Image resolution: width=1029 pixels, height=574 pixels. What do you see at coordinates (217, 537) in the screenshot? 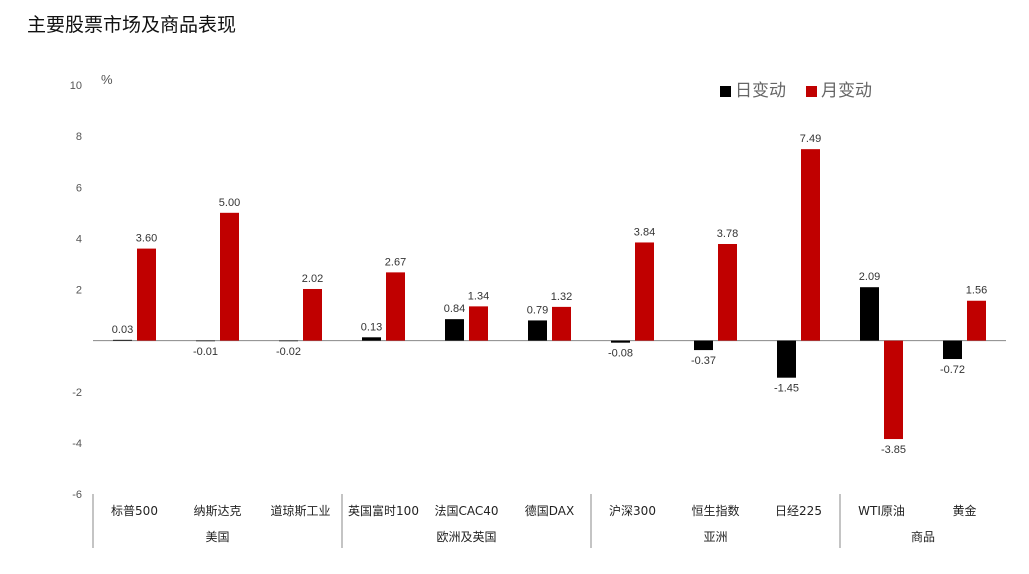
I see `group-label: 美国` at bounding box center [217, 537].